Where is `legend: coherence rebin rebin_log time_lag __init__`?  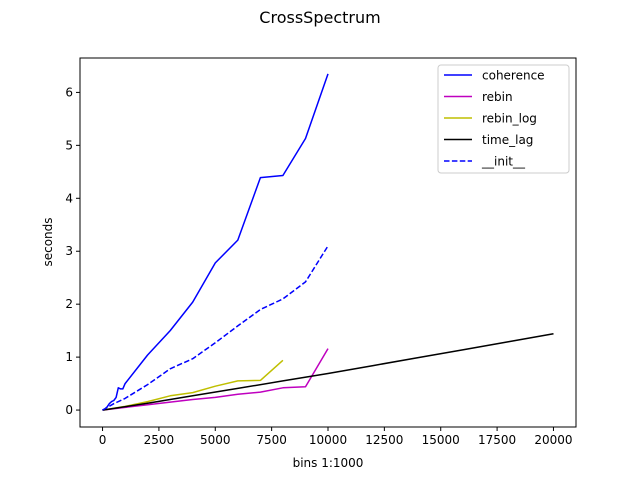
legend: coherence rebin rebin_log time_lag __init__ is located at coordinates (503, 119).